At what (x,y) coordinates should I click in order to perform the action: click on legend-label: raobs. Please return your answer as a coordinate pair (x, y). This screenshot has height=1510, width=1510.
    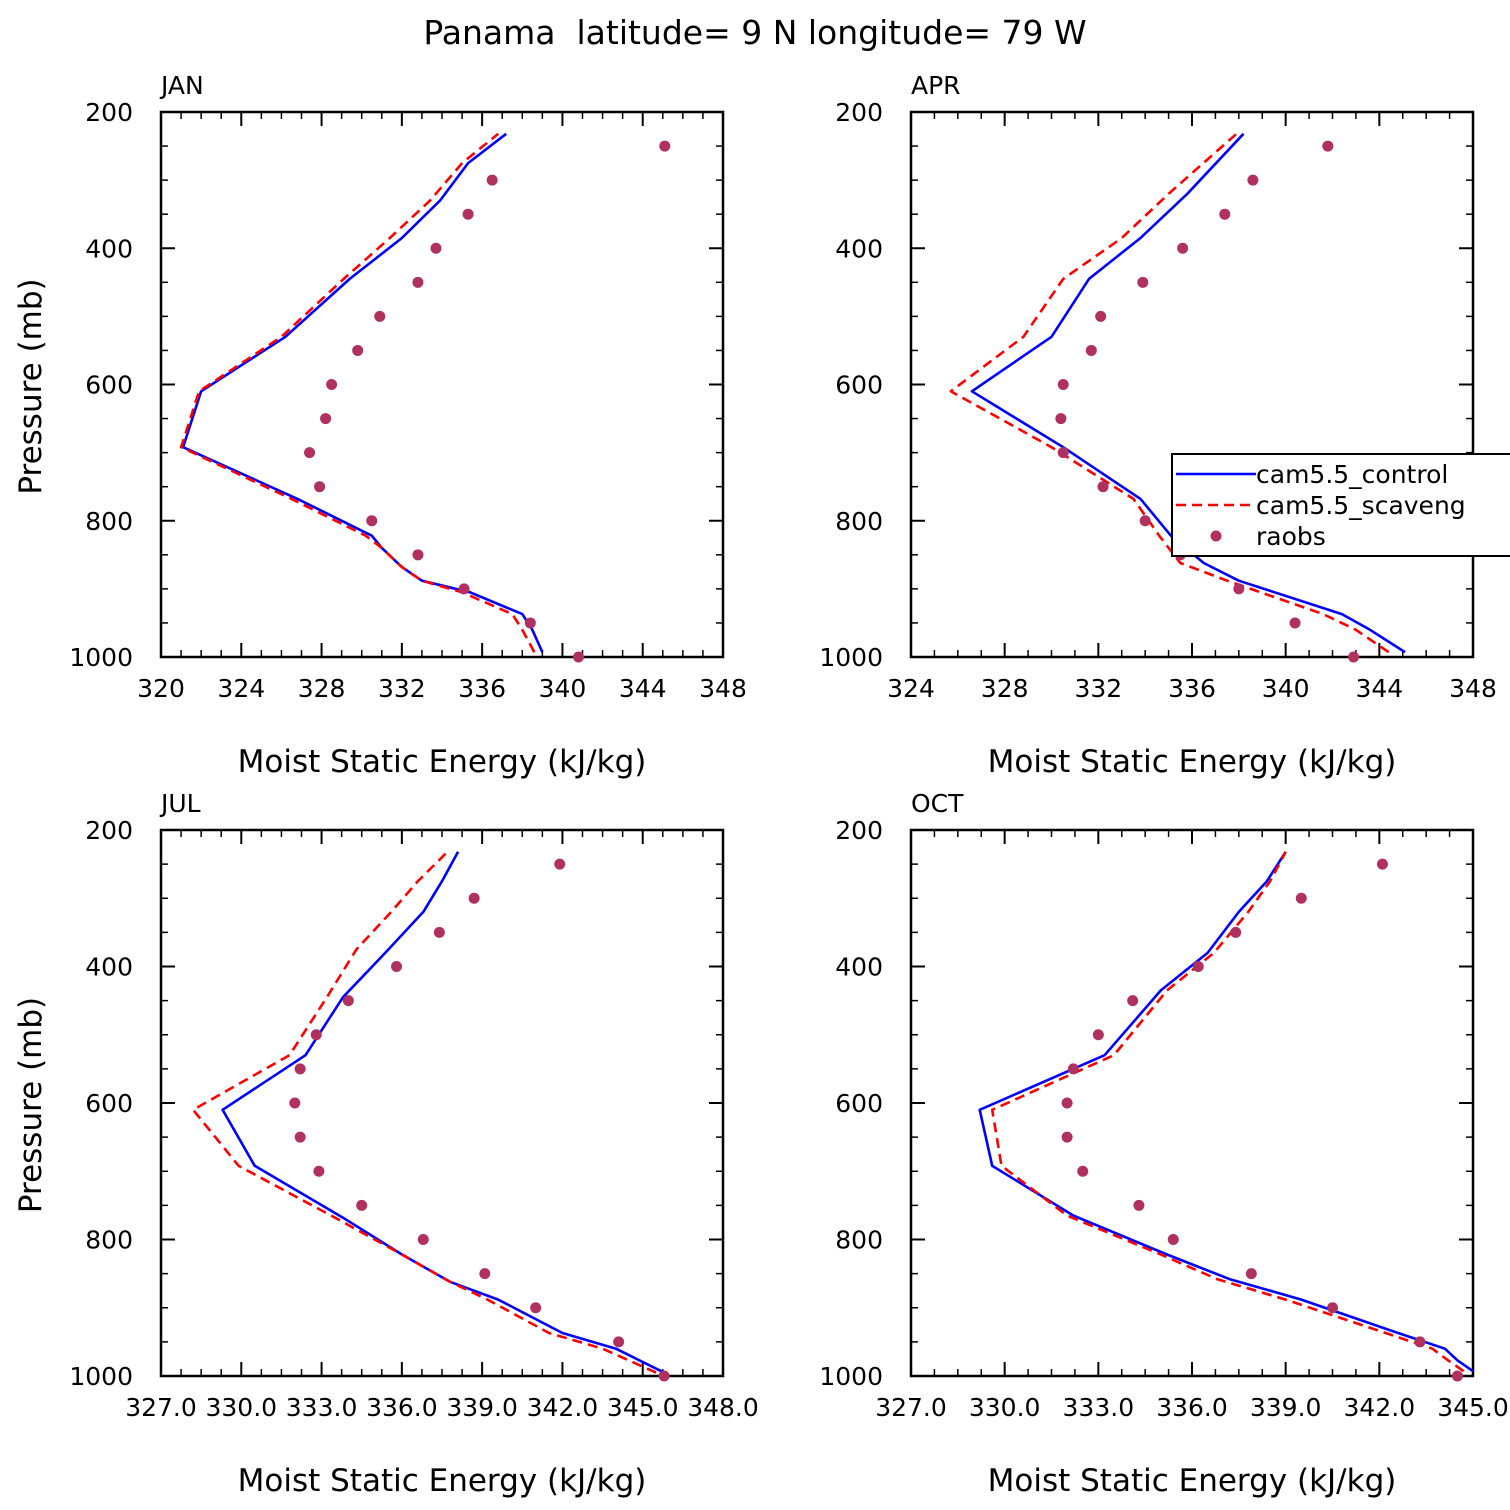
    Looking at the image, I should click on (1291, 536).